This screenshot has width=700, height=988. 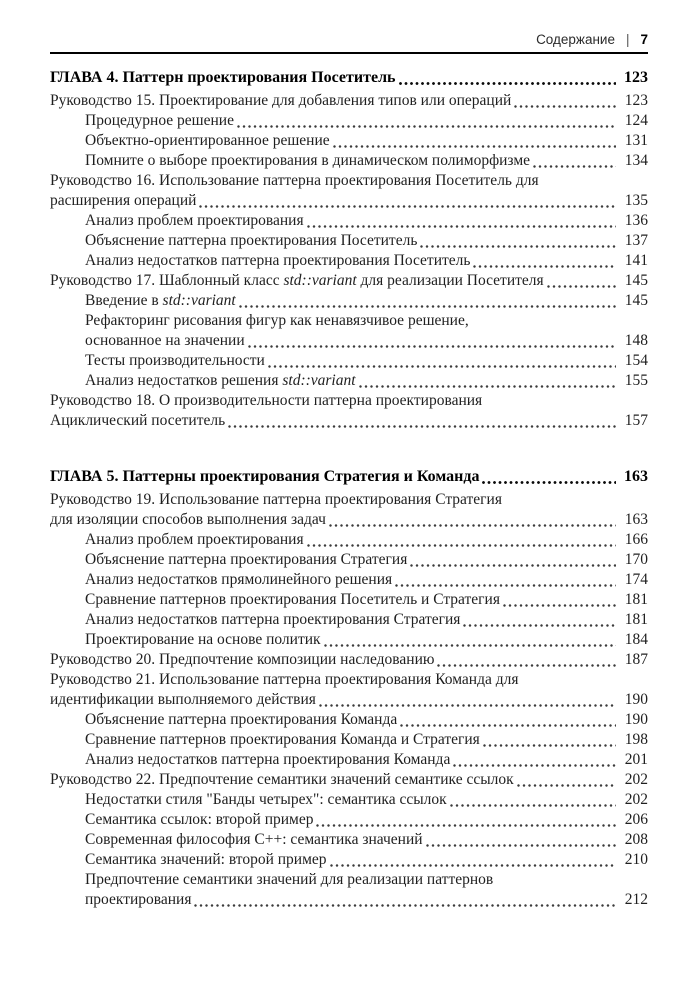 I want to click on toc-entry-text: Семантика ссылок: второй пример, so click(x=199, y=819).